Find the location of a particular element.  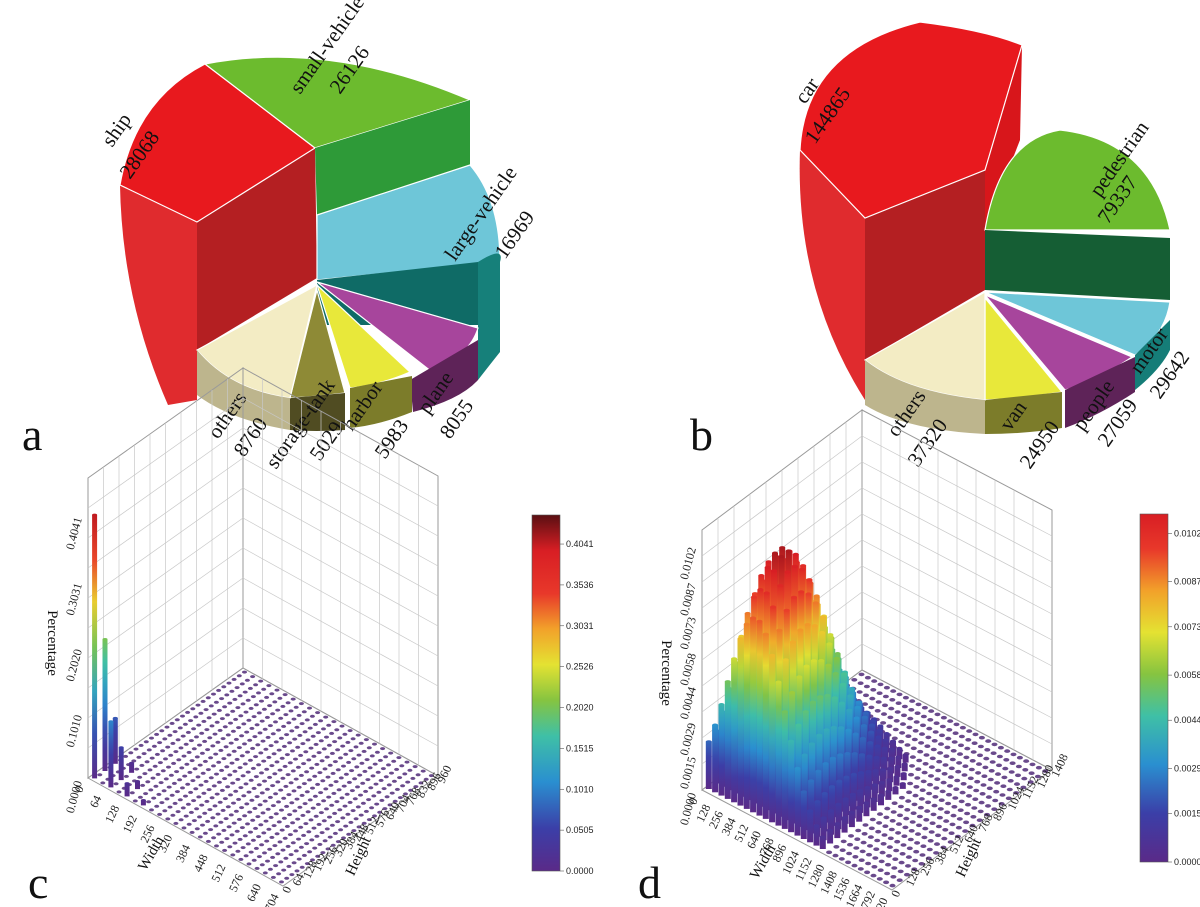

pie-a-slice-small-vehicle is located at coordinates (337, 102).